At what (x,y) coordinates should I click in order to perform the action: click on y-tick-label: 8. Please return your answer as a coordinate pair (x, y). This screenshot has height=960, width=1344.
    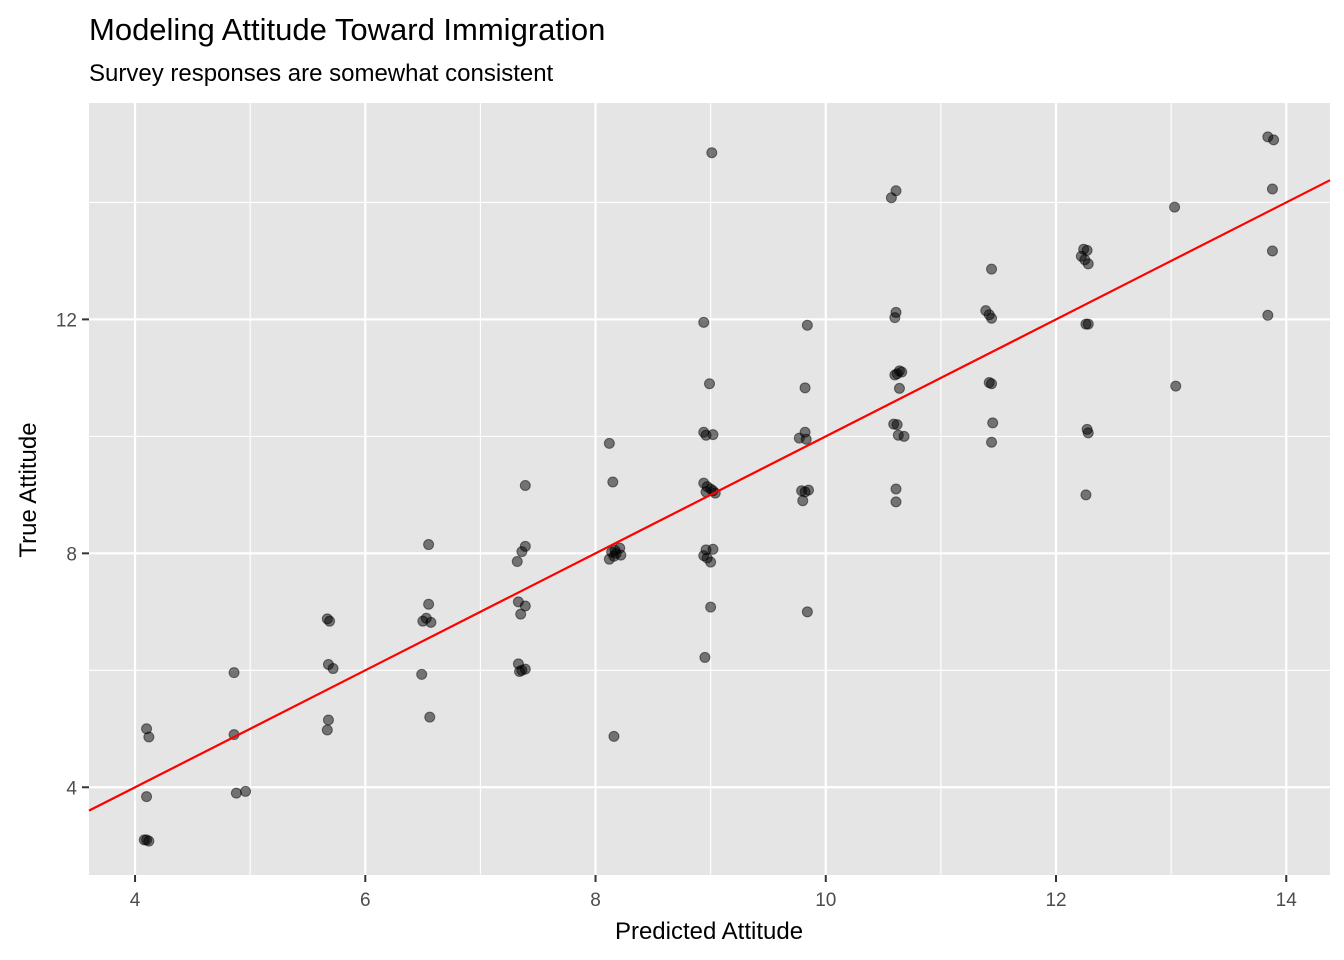
    Looking at the image, I should click on (71, 554).